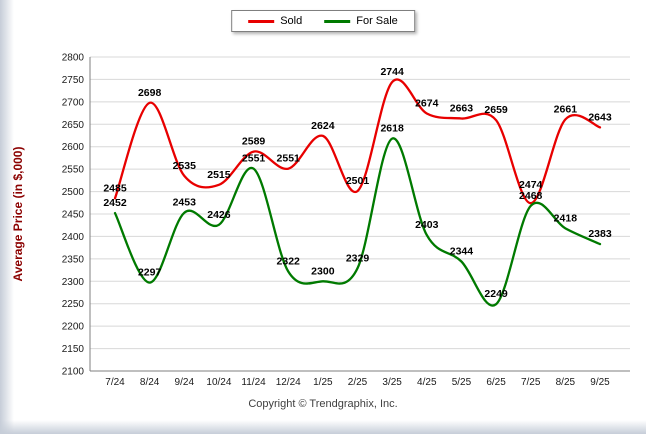 The height and width of the screenshot is (434, 646). I want to click on x-tick-label: 6/25, so click(496, 382).